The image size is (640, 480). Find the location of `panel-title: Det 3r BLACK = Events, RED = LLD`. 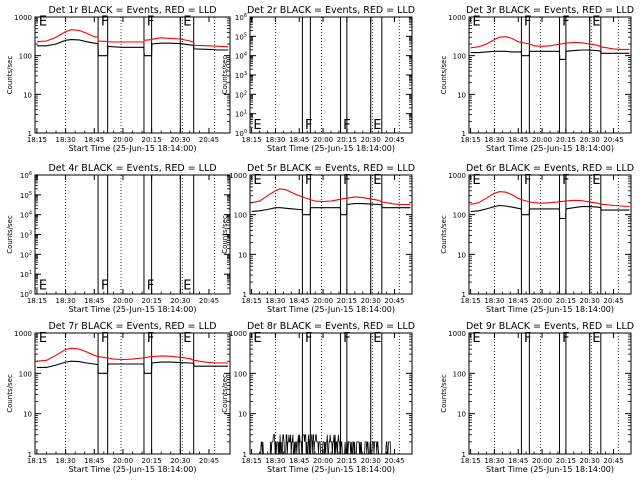

panel-title: Det 3r BLACK = Events, RED = LLD is located at coordinates (550, 10).